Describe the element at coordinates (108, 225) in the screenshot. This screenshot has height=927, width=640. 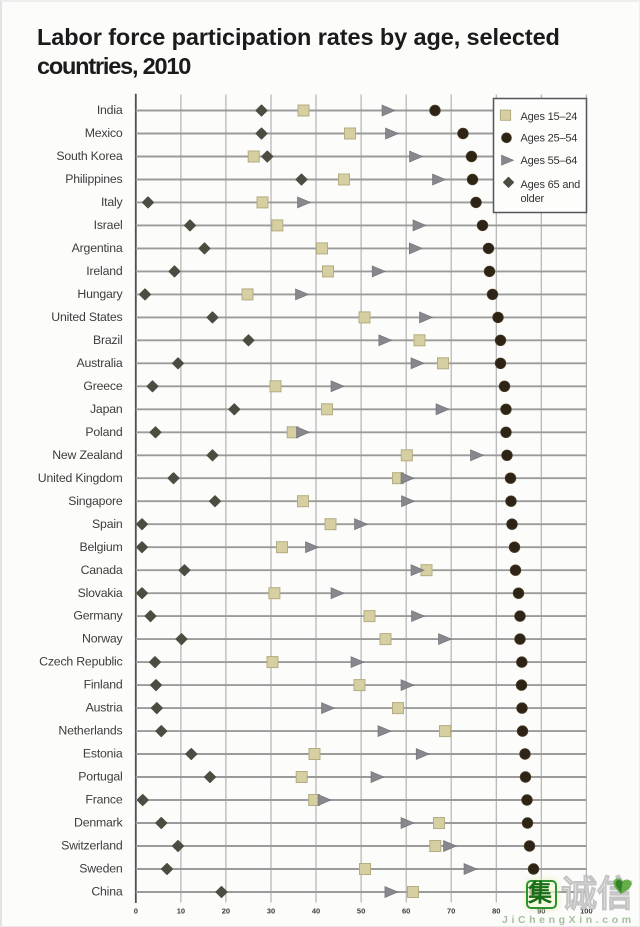
I see `svg-text: Israel` at that location.